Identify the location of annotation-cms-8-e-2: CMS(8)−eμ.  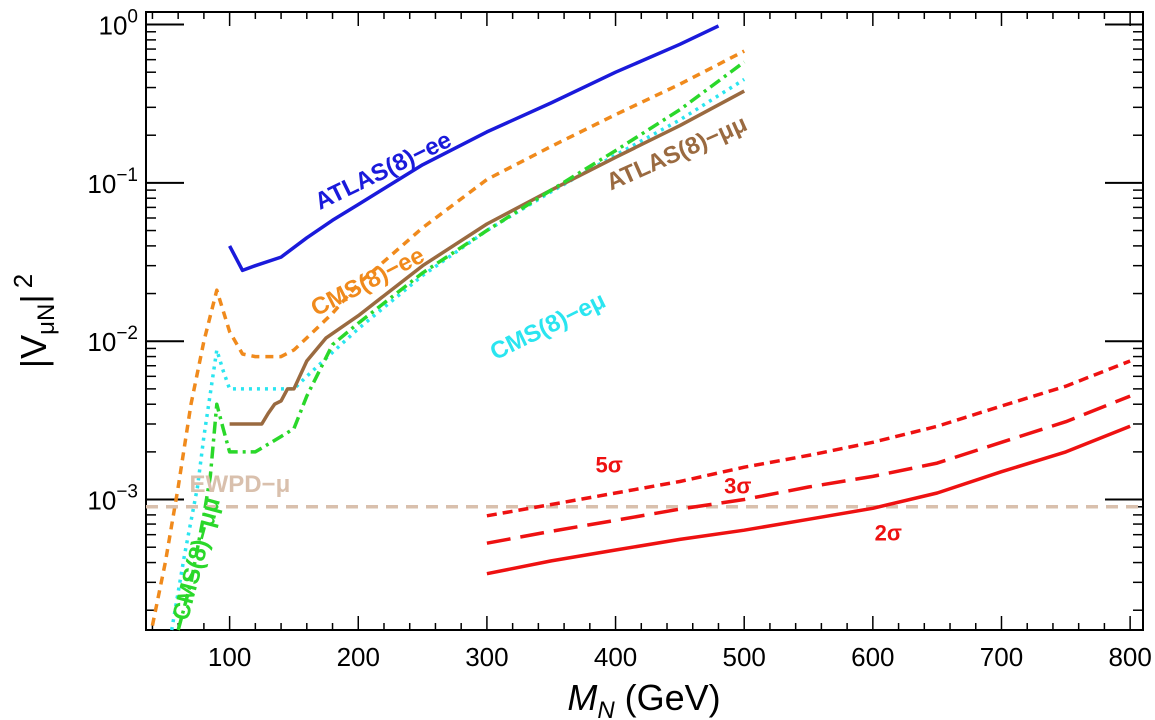
(548, 326).